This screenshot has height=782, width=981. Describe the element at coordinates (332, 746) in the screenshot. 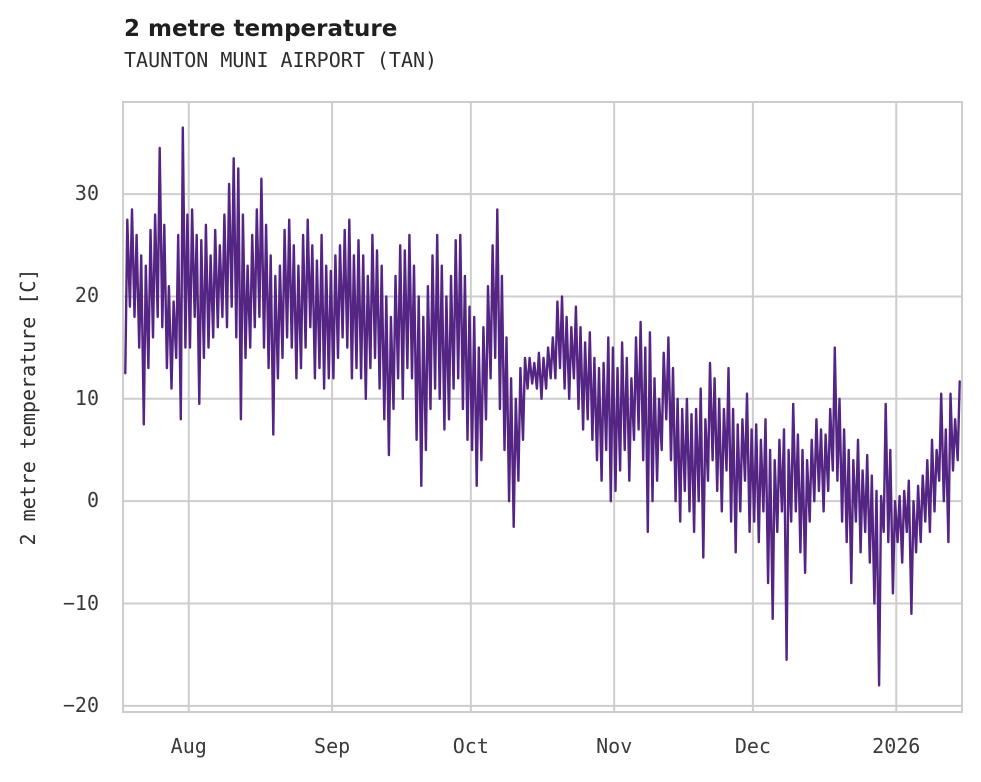

I see `x-tick-label: Sep` at that location.